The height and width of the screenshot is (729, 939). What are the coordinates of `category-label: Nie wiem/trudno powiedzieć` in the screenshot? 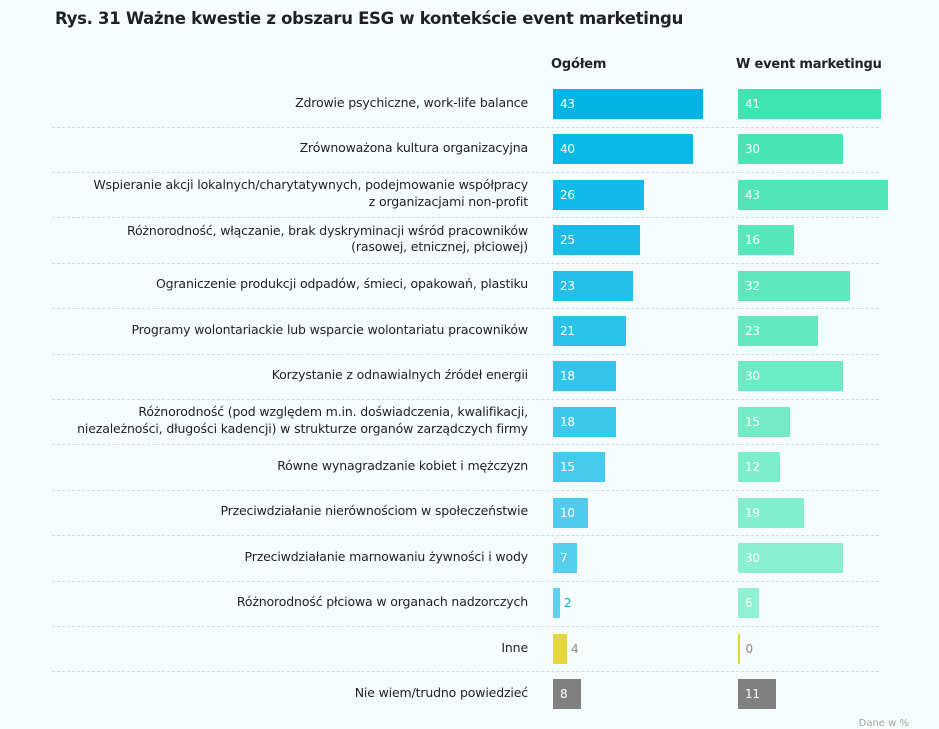 It's located at (441, 692).